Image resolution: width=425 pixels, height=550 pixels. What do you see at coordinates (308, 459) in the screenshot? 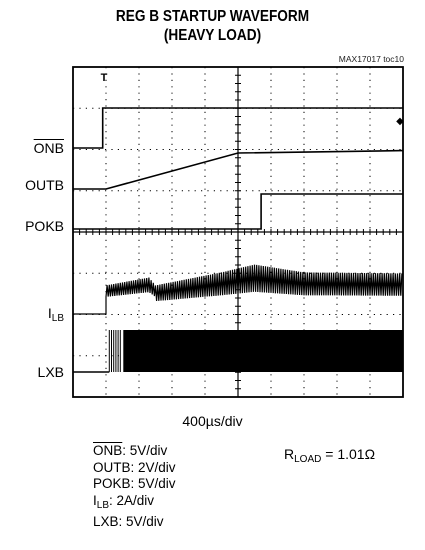
I see `rload-sub: LOAD` at bounding box center [308, 459].